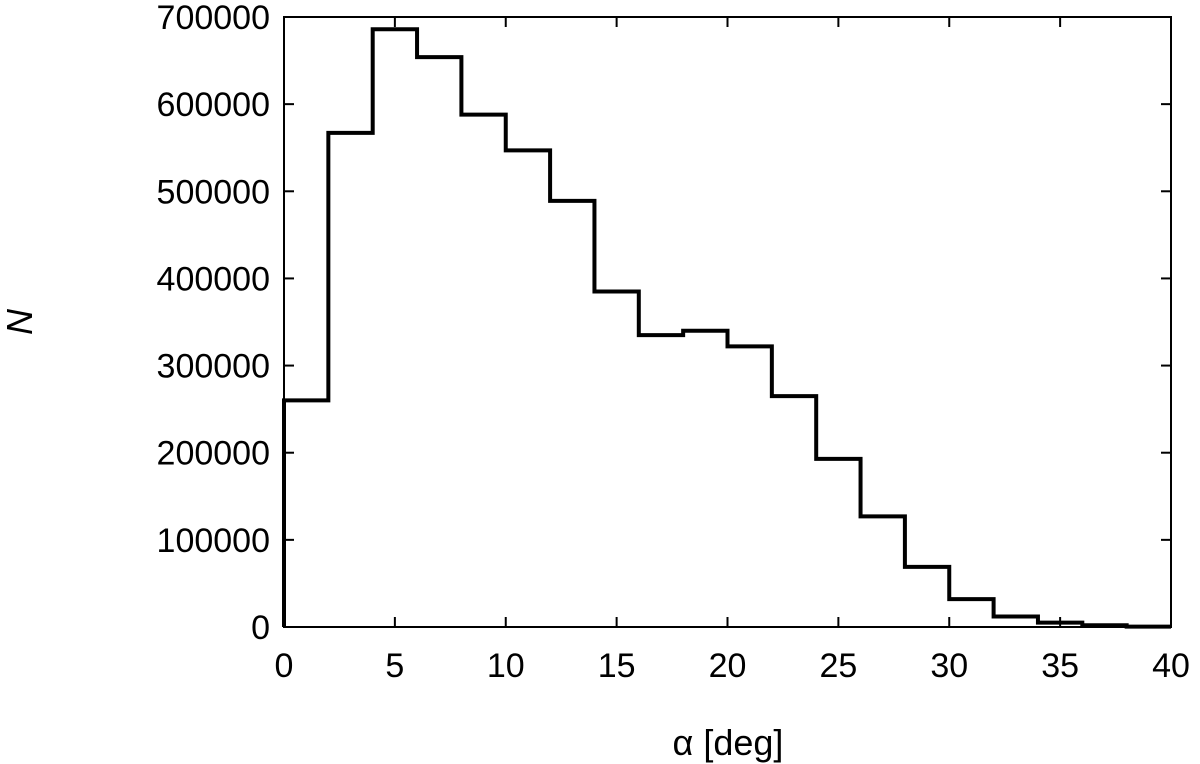  Describe the element at coordinates (394, 666) in the screenshot. I see `x-tick-label: 5` at that location.